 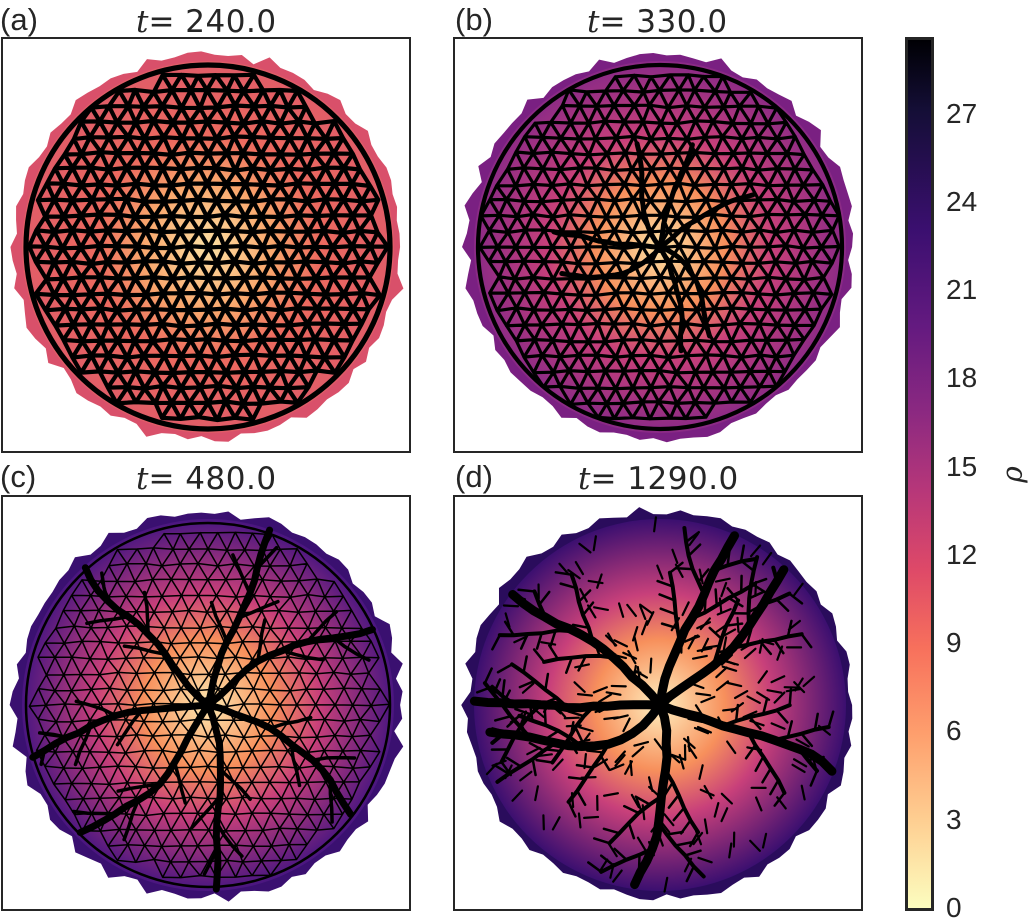 I want to click on colorbar-label: ρ, so click(x=1012, y=474).